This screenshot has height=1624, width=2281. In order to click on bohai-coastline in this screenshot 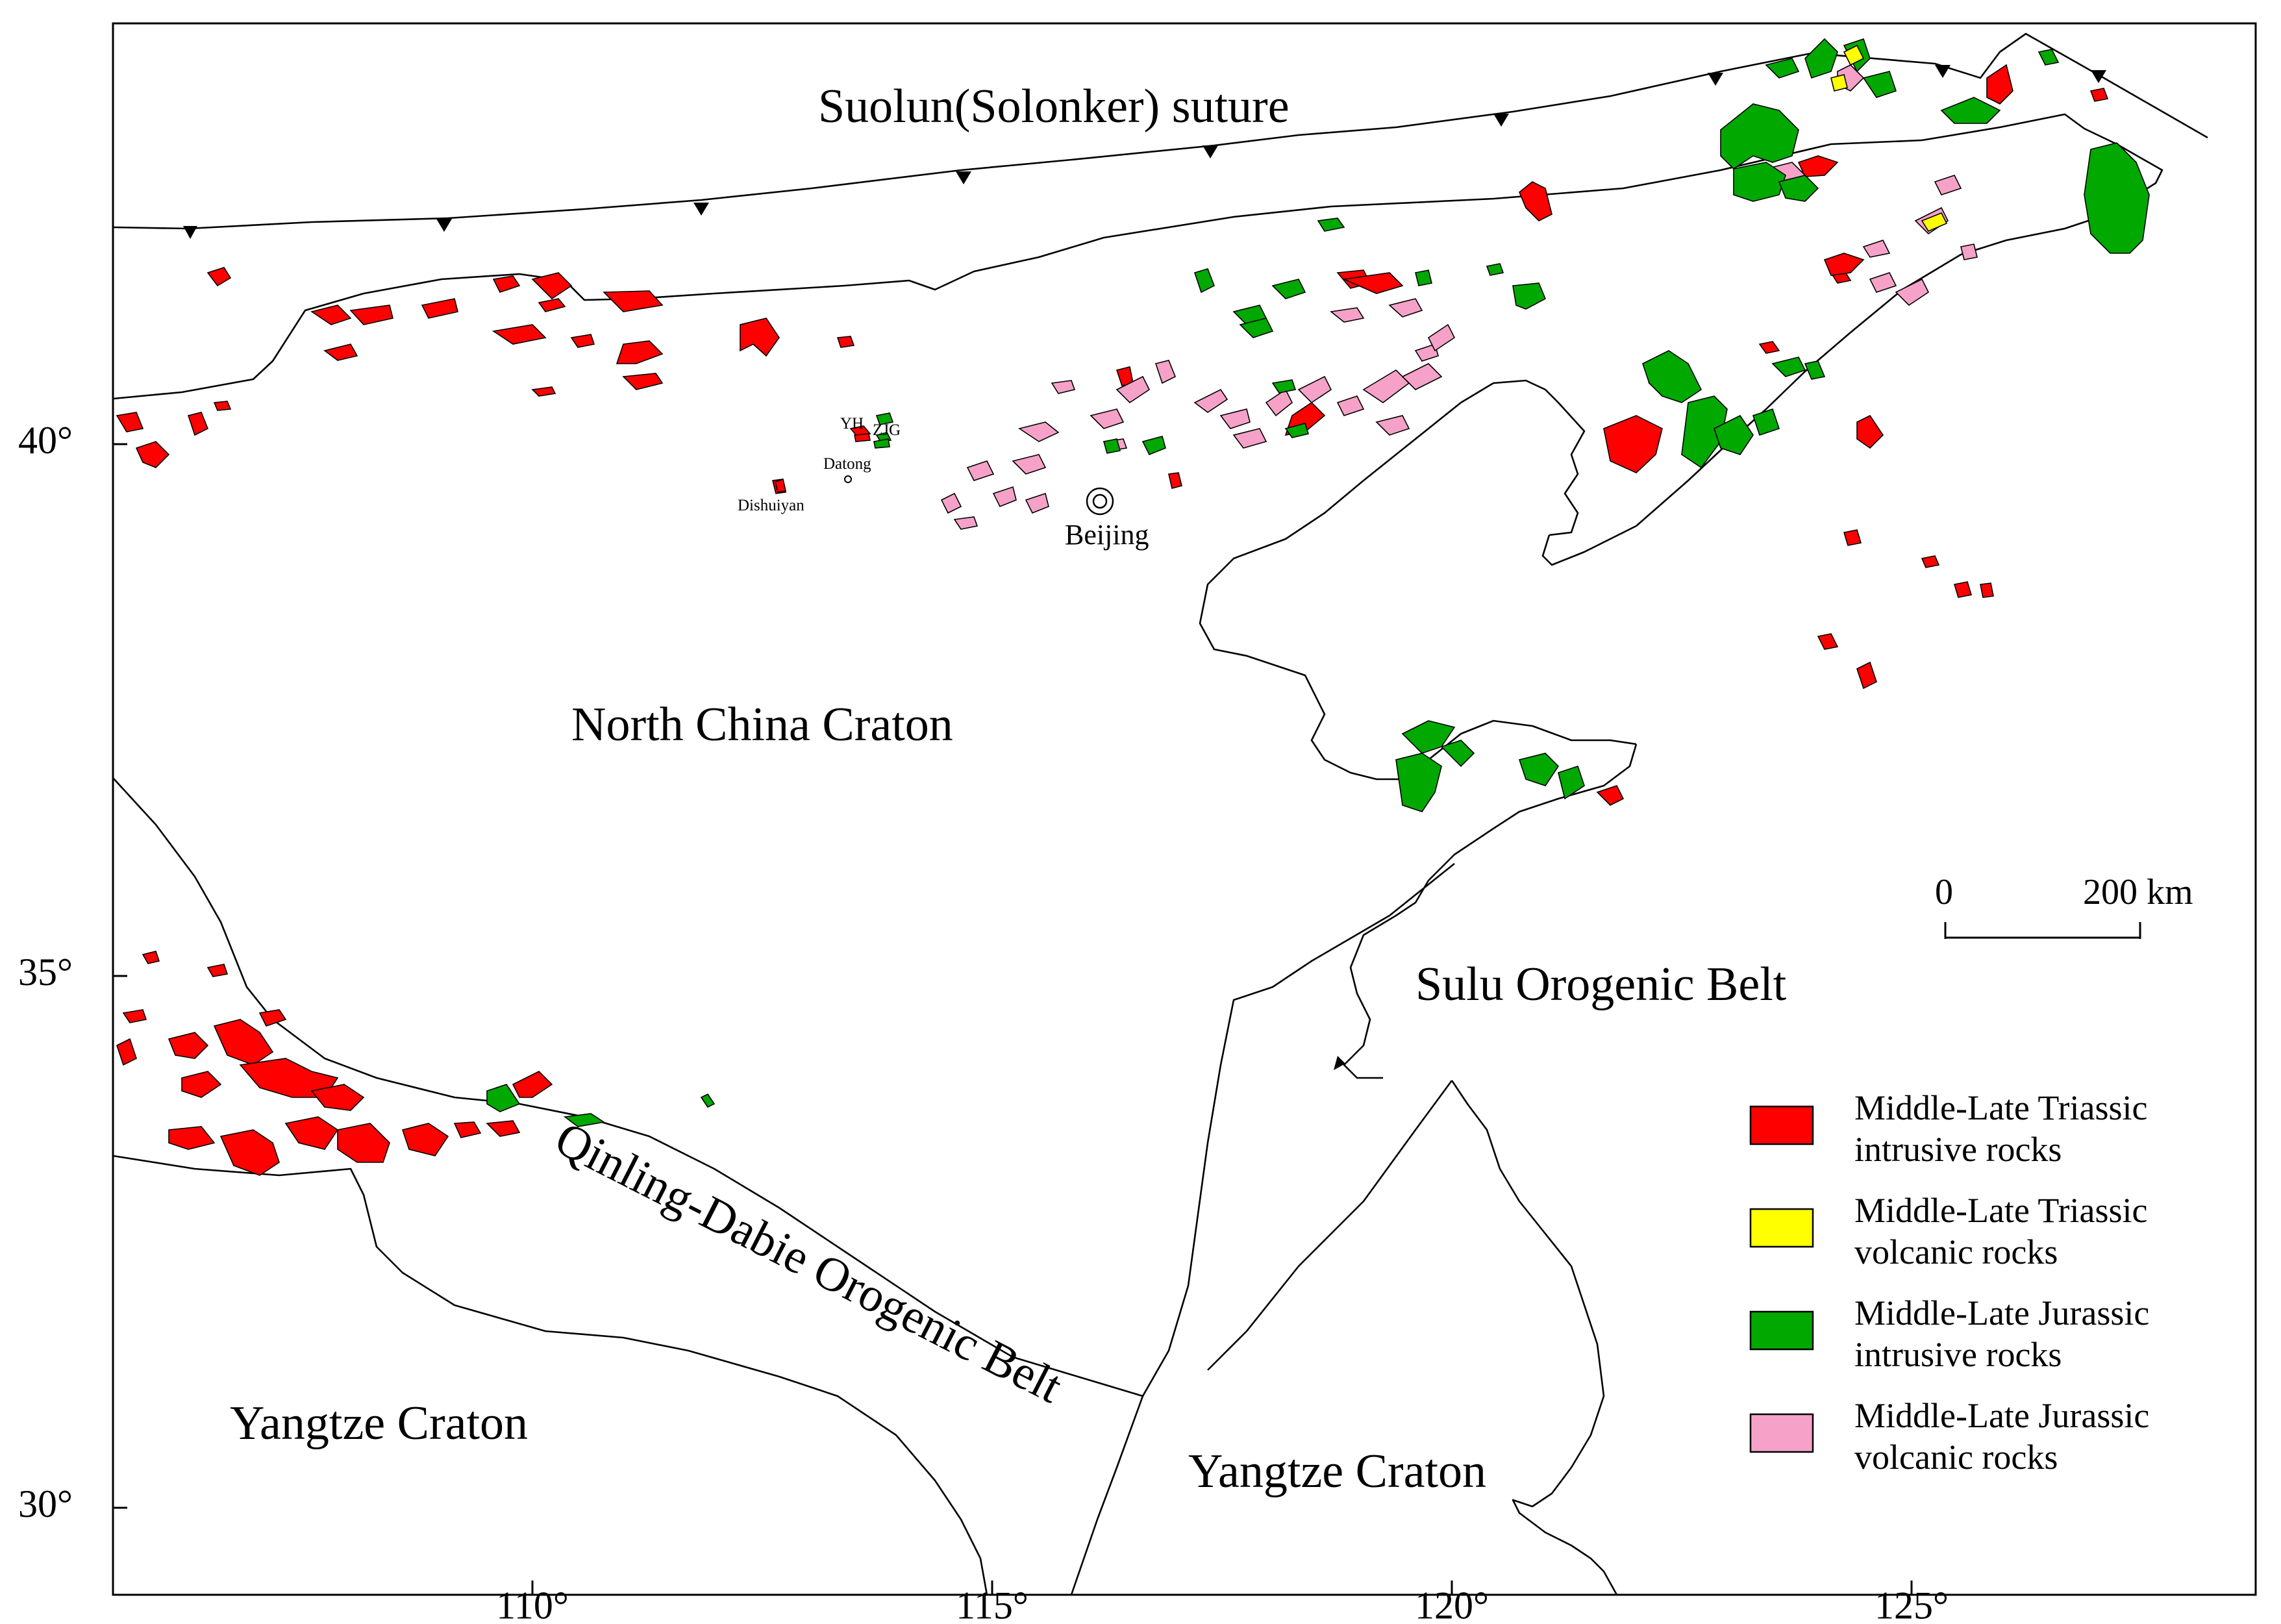, I will do `click(1418, 580)`.